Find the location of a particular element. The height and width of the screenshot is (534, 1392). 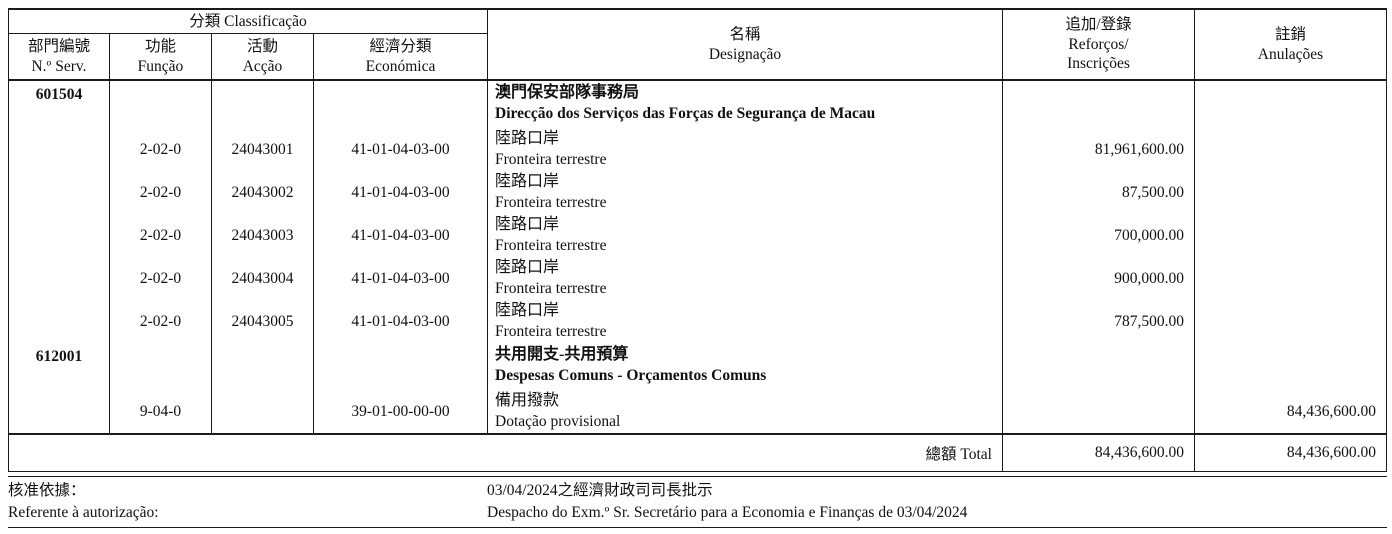

authorization-text-zh: 03/04/2024之經濟財政司司長批示 is located at coordinates (600, 490).